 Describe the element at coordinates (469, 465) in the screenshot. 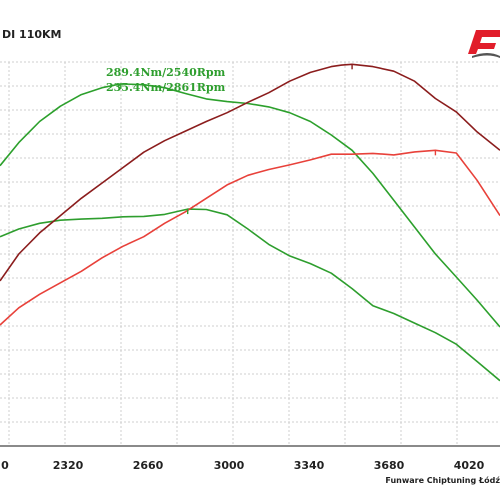

I see `x-tick-label: 4020` at that location.